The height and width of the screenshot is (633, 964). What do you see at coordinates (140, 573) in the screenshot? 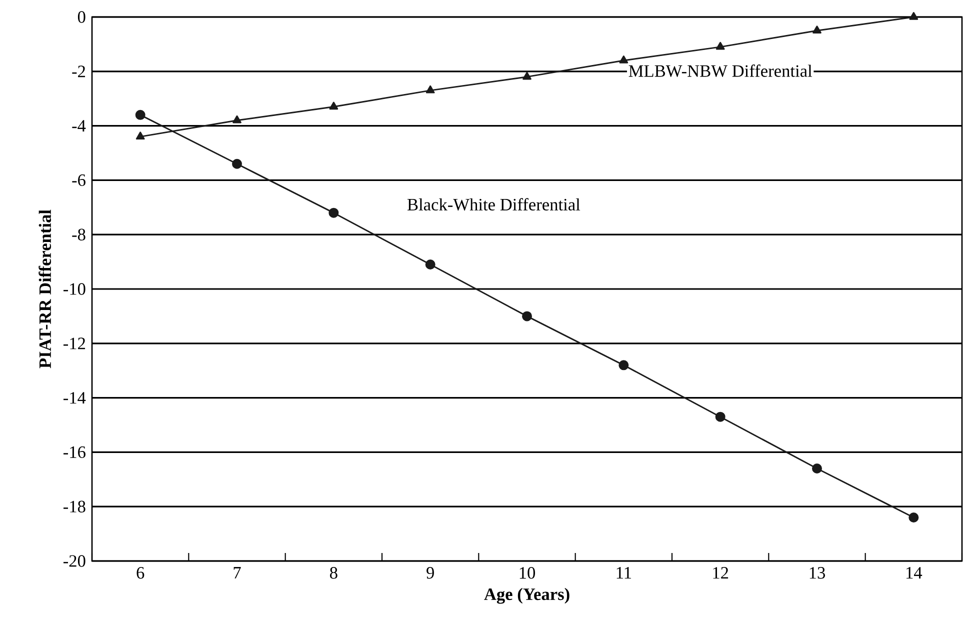
I see `x-tick-label: 6` at bounding box center [140, 573].